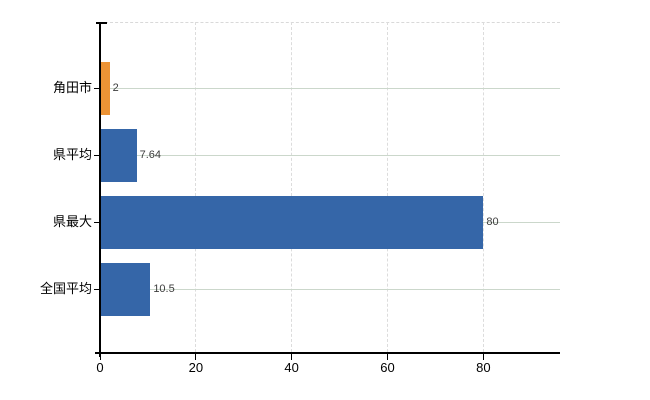 The width and height of the screenshot is (650, 400). I want to click on category-label: 全国平均, so click(65, 288).